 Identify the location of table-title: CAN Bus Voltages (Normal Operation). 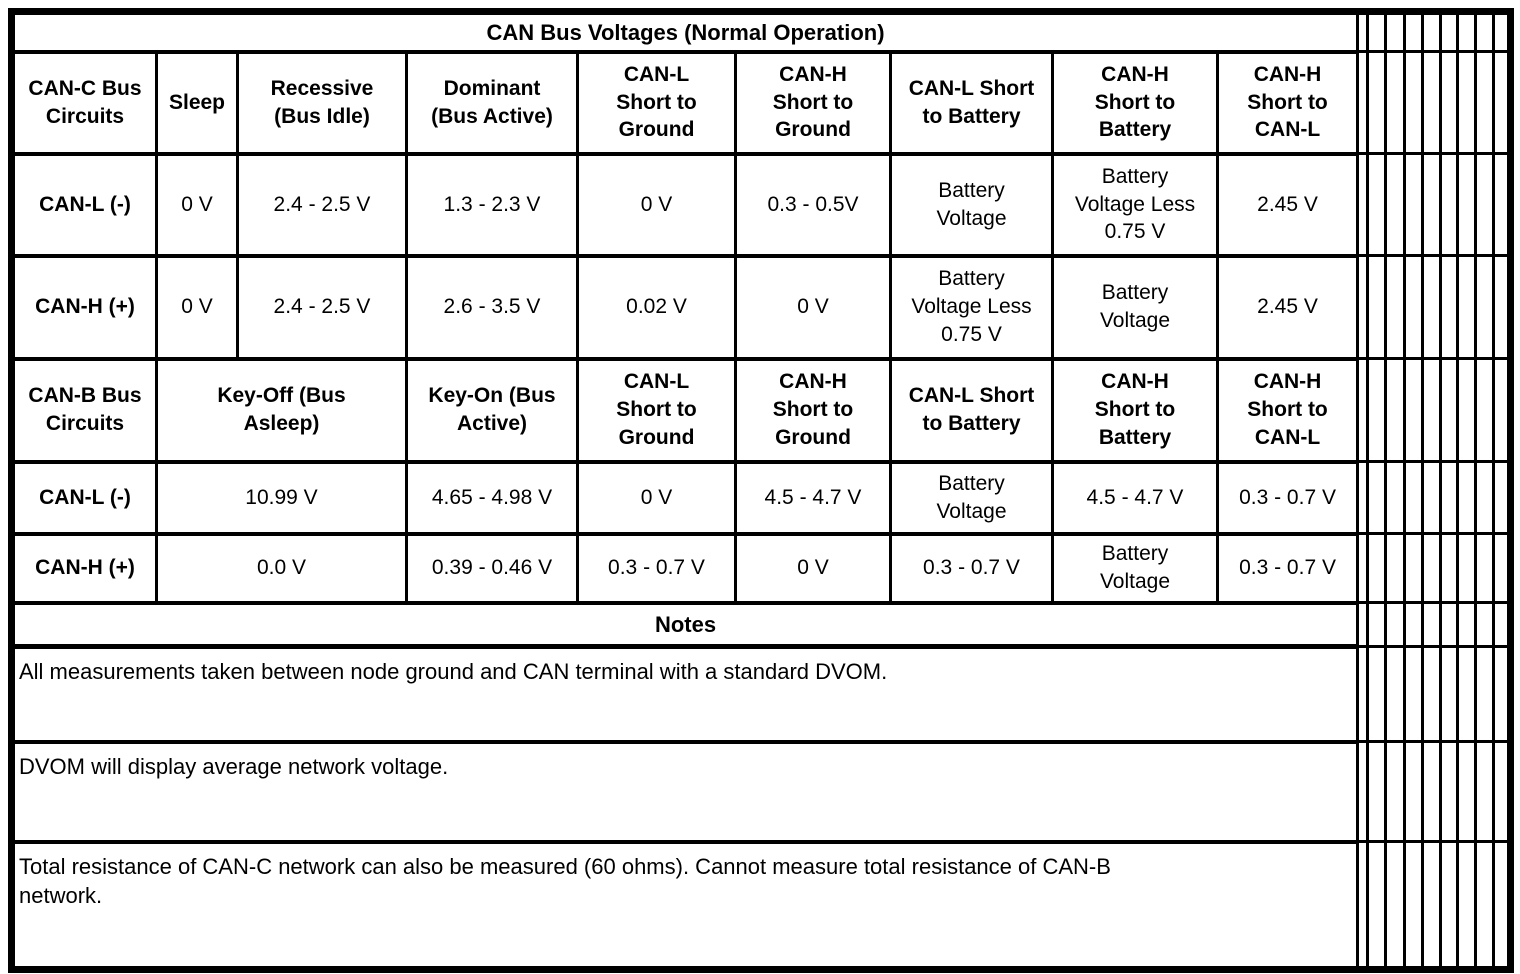
(684, 31).